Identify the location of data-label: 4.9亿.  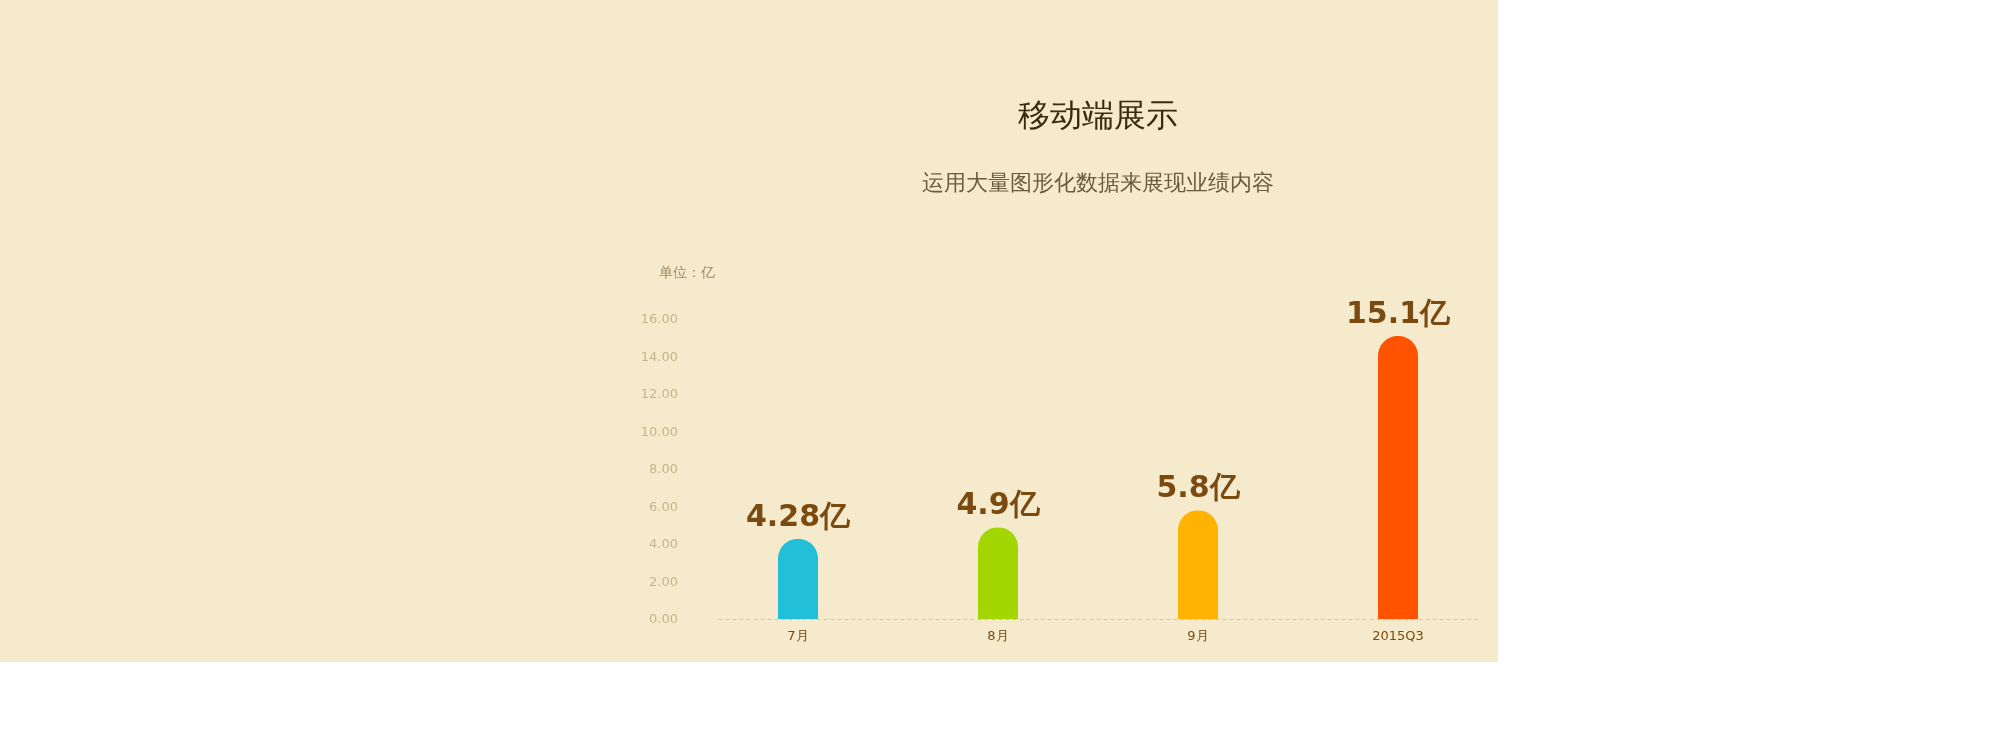
(998, 504).